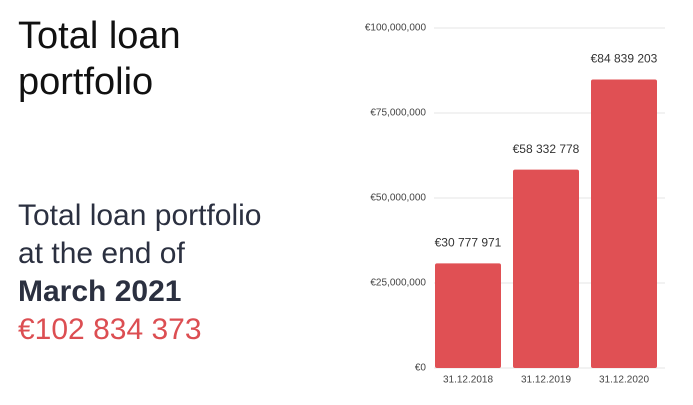 Image resolution: width=693 pixels, height=405 pixels. I want to click on value-label: €58 332 778, so click(546, 149).